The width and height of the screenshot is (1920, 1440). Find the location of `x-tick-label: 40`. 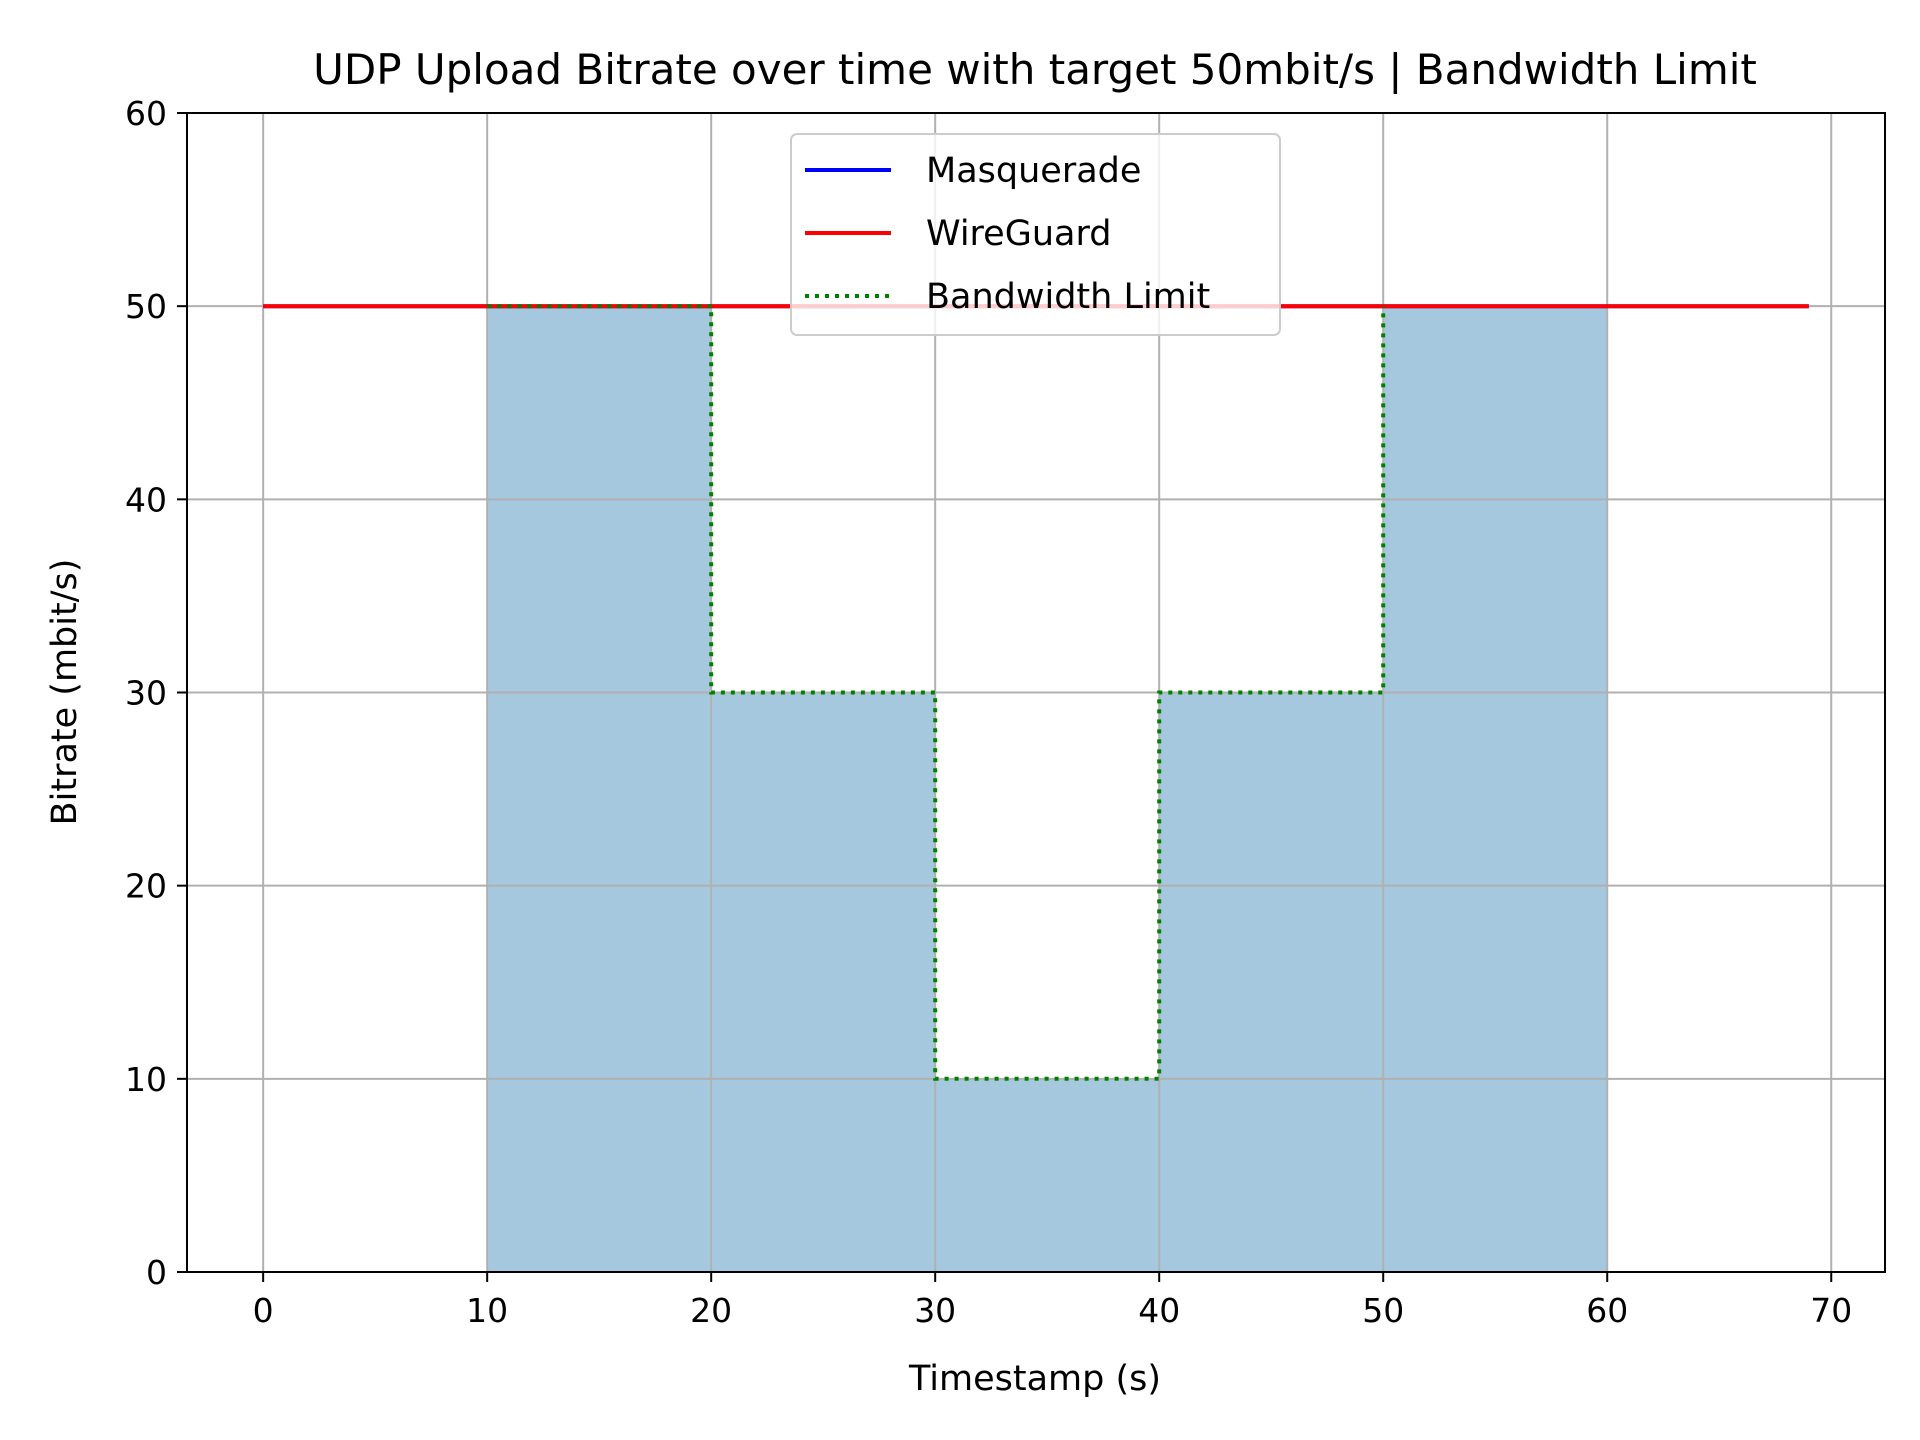

x-tick-label: 40 is located at coordinates (1159, 1310).